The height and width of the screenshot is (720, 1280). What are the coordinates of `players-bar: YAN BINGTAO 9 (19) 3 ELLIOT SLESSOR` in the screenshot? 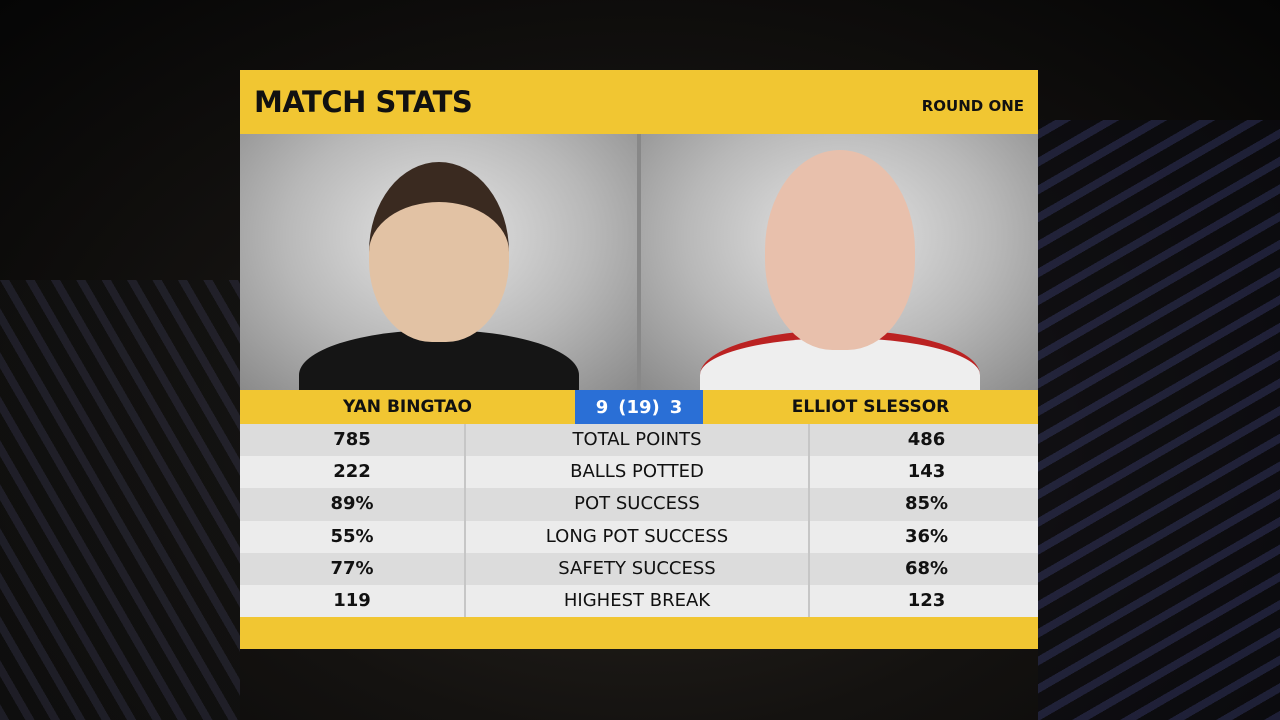 It's located at (639, 407).